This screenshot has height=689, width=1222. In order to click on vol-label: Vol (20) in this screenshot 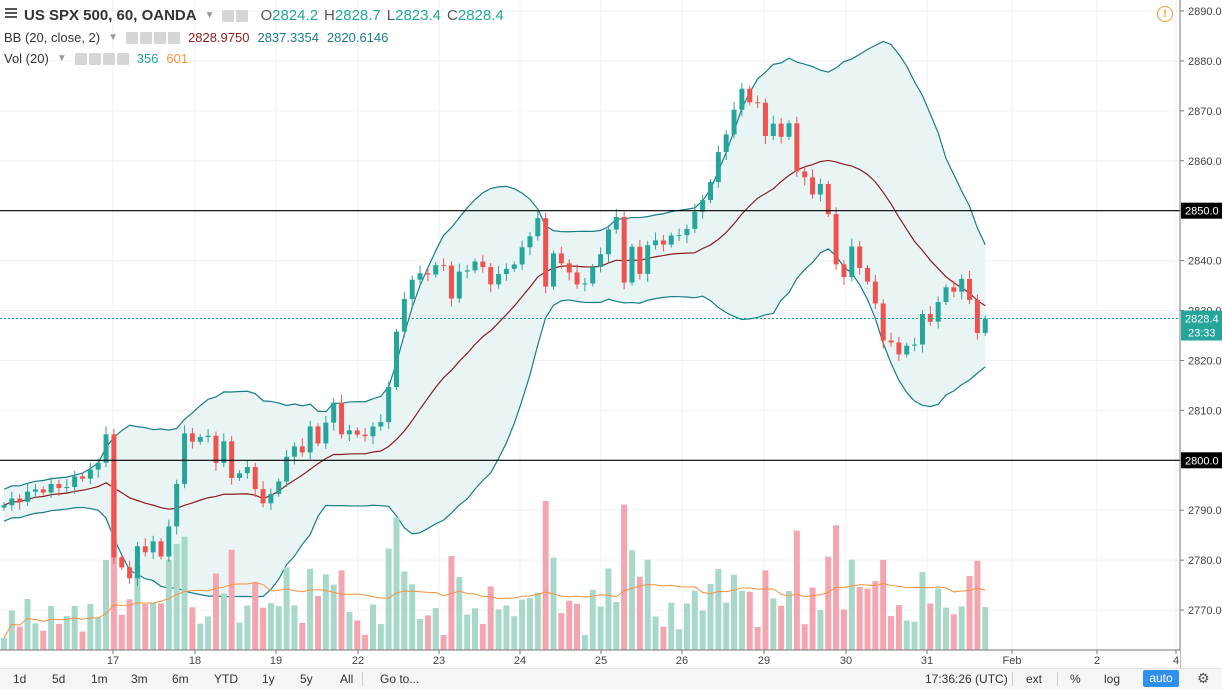, I will do `click(26, 58)`.